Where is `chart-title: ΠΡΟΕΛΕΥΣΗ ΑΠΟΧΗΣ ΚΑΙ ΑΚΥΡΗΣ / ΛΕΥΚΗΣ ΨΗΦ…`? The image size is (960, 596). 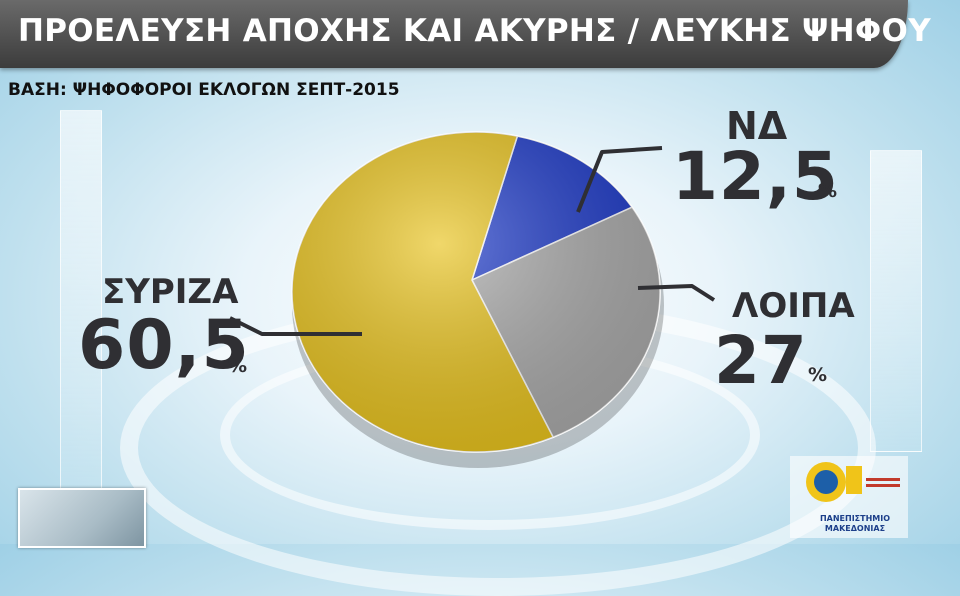
chart-title: ΠΡΟΕΛΕΥΣΗ ΑΠΟΧΗΣ ΚΑΙ ΑΚΥΡΗΣ / ΛΕΥΚΗΣ ΨΗΦ… is located at coordinates (474, 31).